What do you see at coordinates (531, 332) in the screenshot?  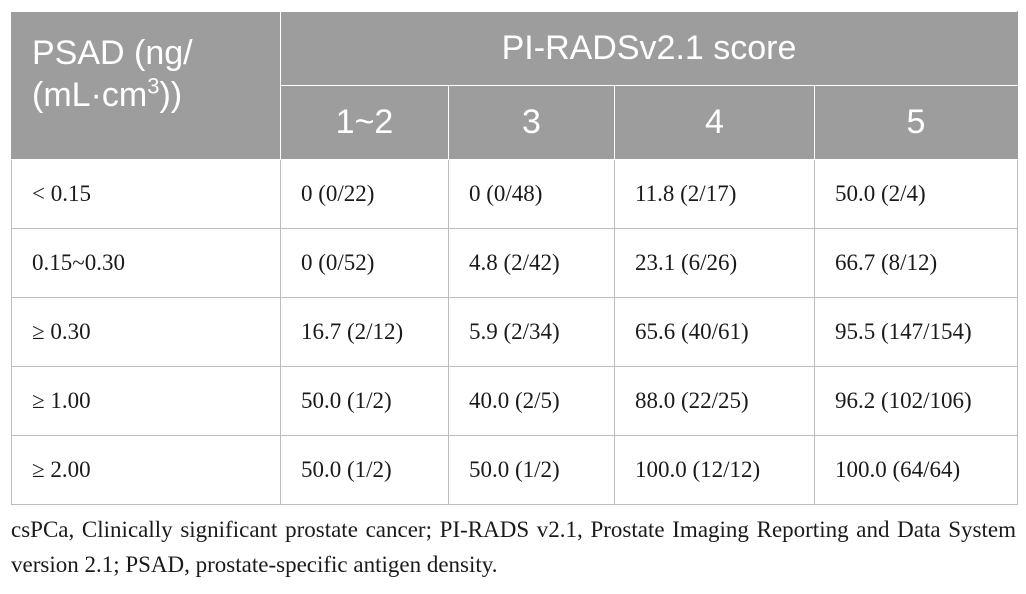 I see `table-cell: 5.9 (2/34)` at bounding box center [531, 332].